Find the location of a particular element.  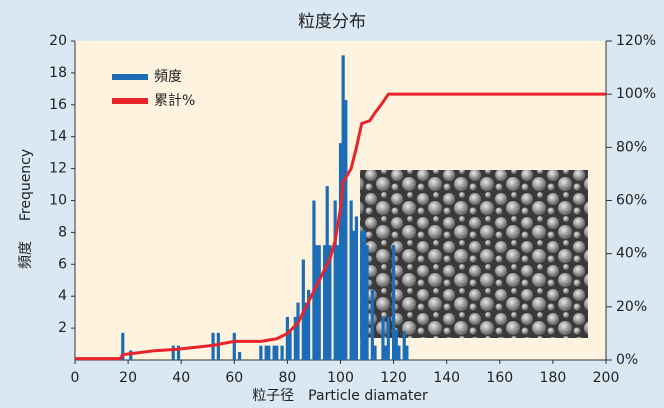

y2-tick-label: 0% is located at coordinates (627, 360).